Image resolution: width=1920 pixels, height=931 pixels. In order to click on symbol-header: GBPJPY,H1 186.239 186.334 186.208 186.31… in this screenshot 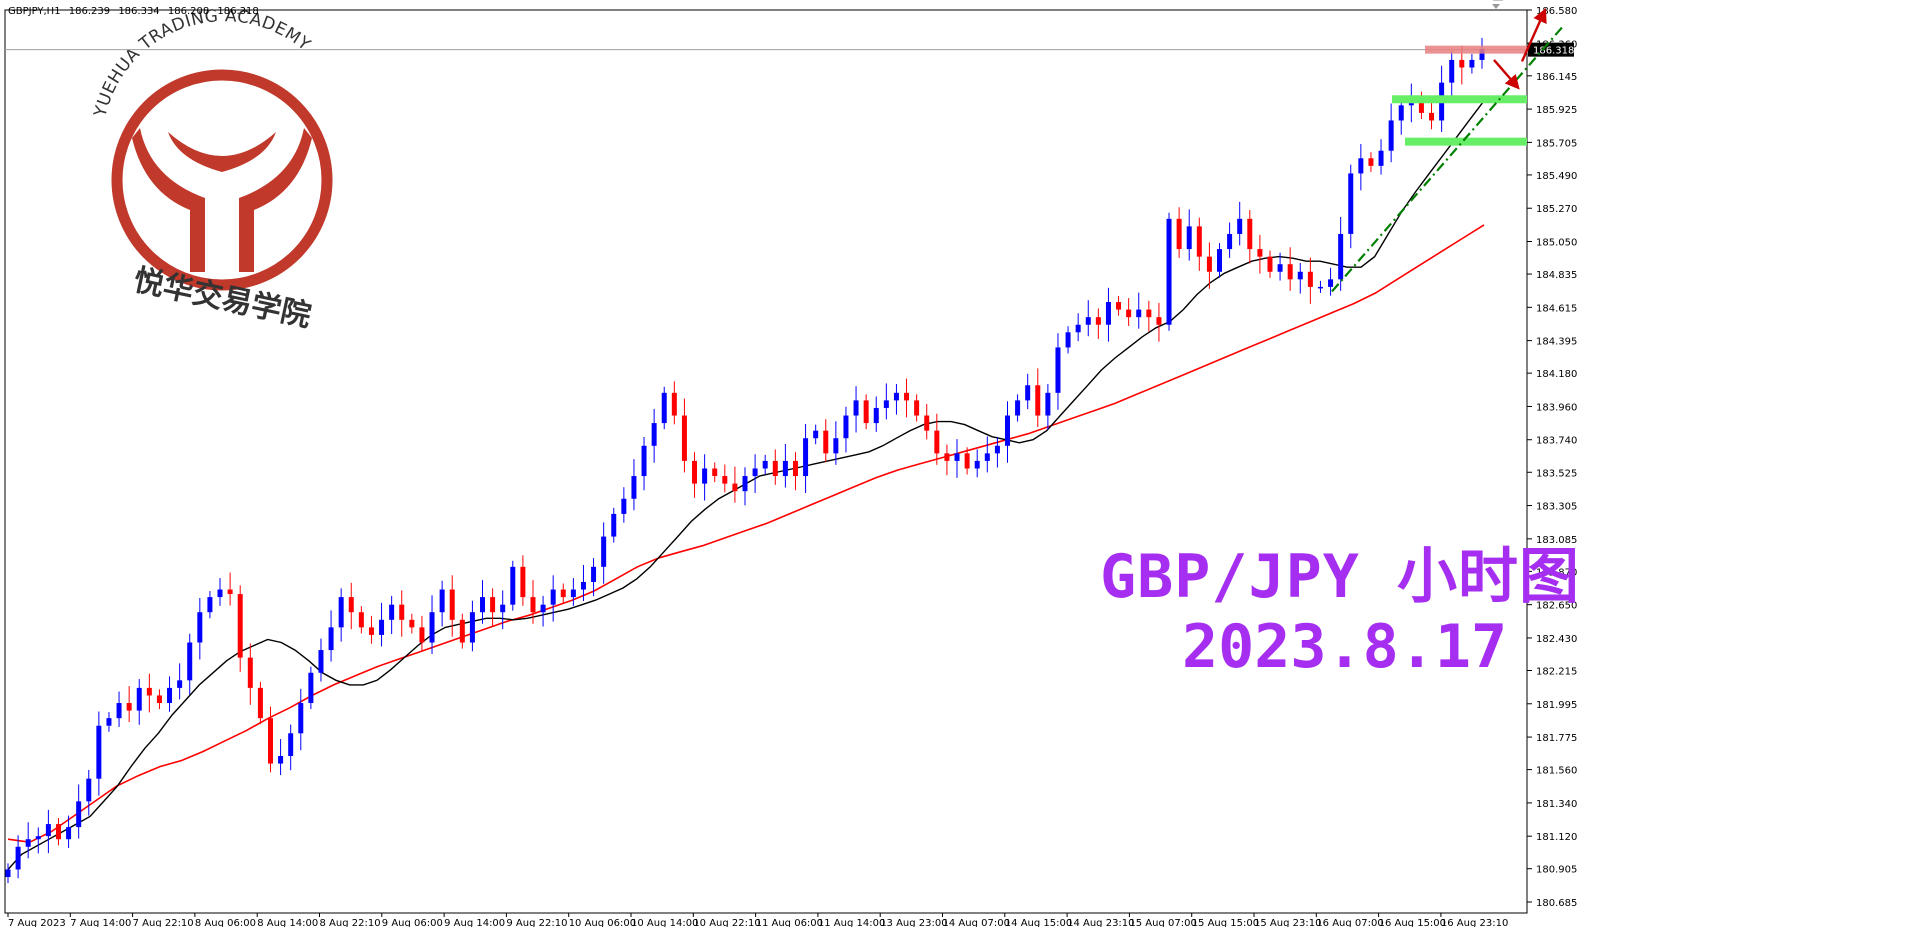, I will do `click(136, 11)`.